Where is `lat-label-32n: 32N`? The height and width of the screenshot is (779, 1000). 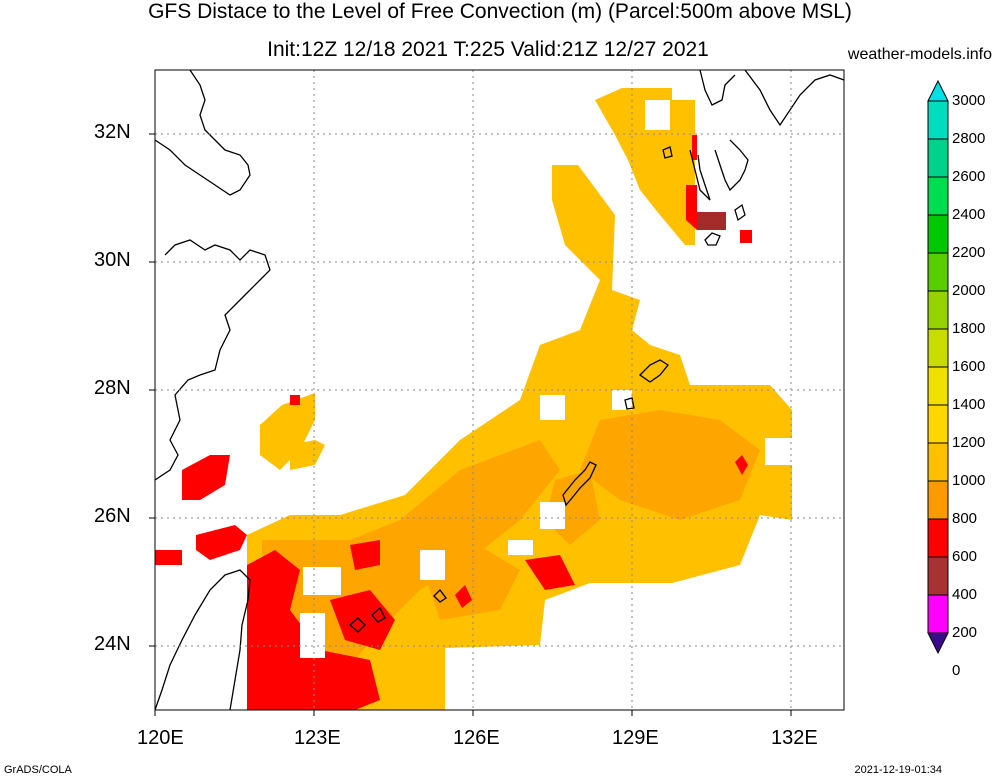 lat-label-32n: 32N is located at coordinates (112, 132).